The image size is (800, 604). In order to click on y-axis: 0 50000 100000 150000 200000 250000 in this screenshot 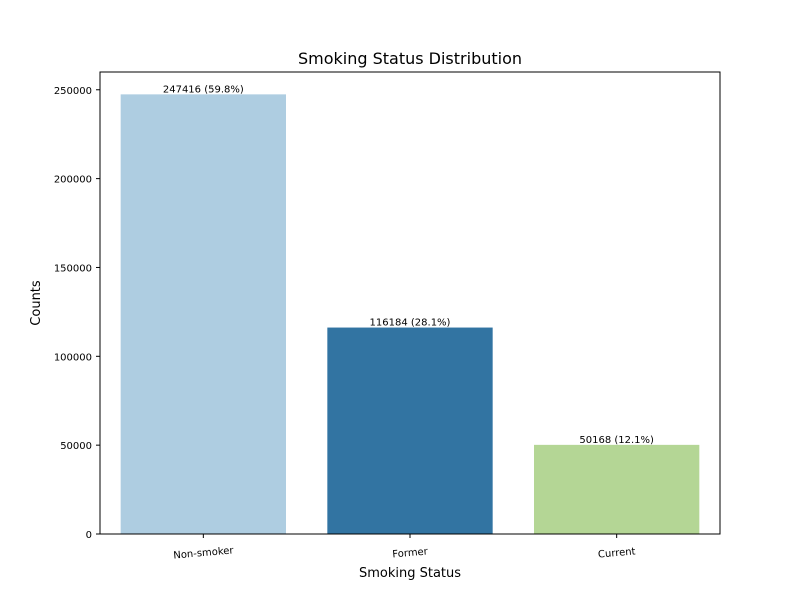, I will do `click(77, 313)`.